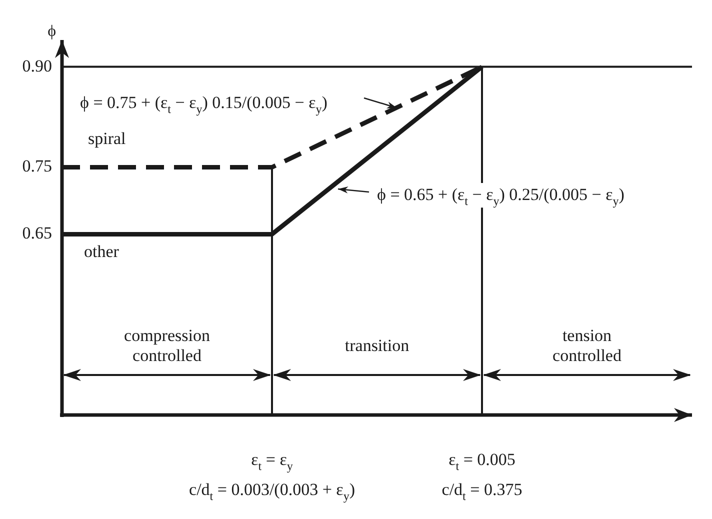 This screenshot has height=519, width=712. I want to click on y-axis-title: ϕ, so click(52, 31).